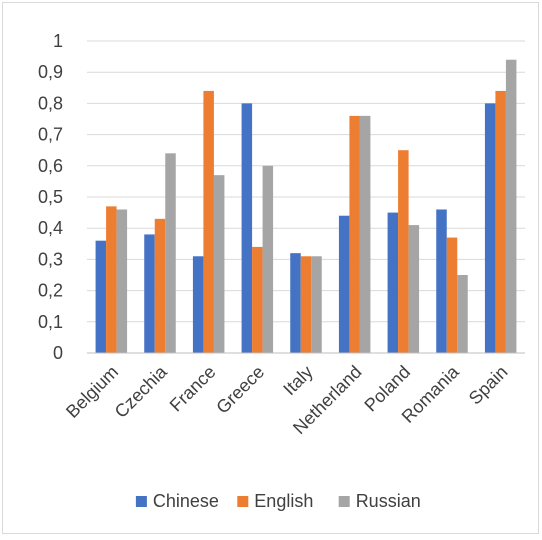 The height and width of the screenshot is (540, 542). Describe the element at coordinates (122, 281) in the screenshot. I see `bar-russian-belgium` at that location.